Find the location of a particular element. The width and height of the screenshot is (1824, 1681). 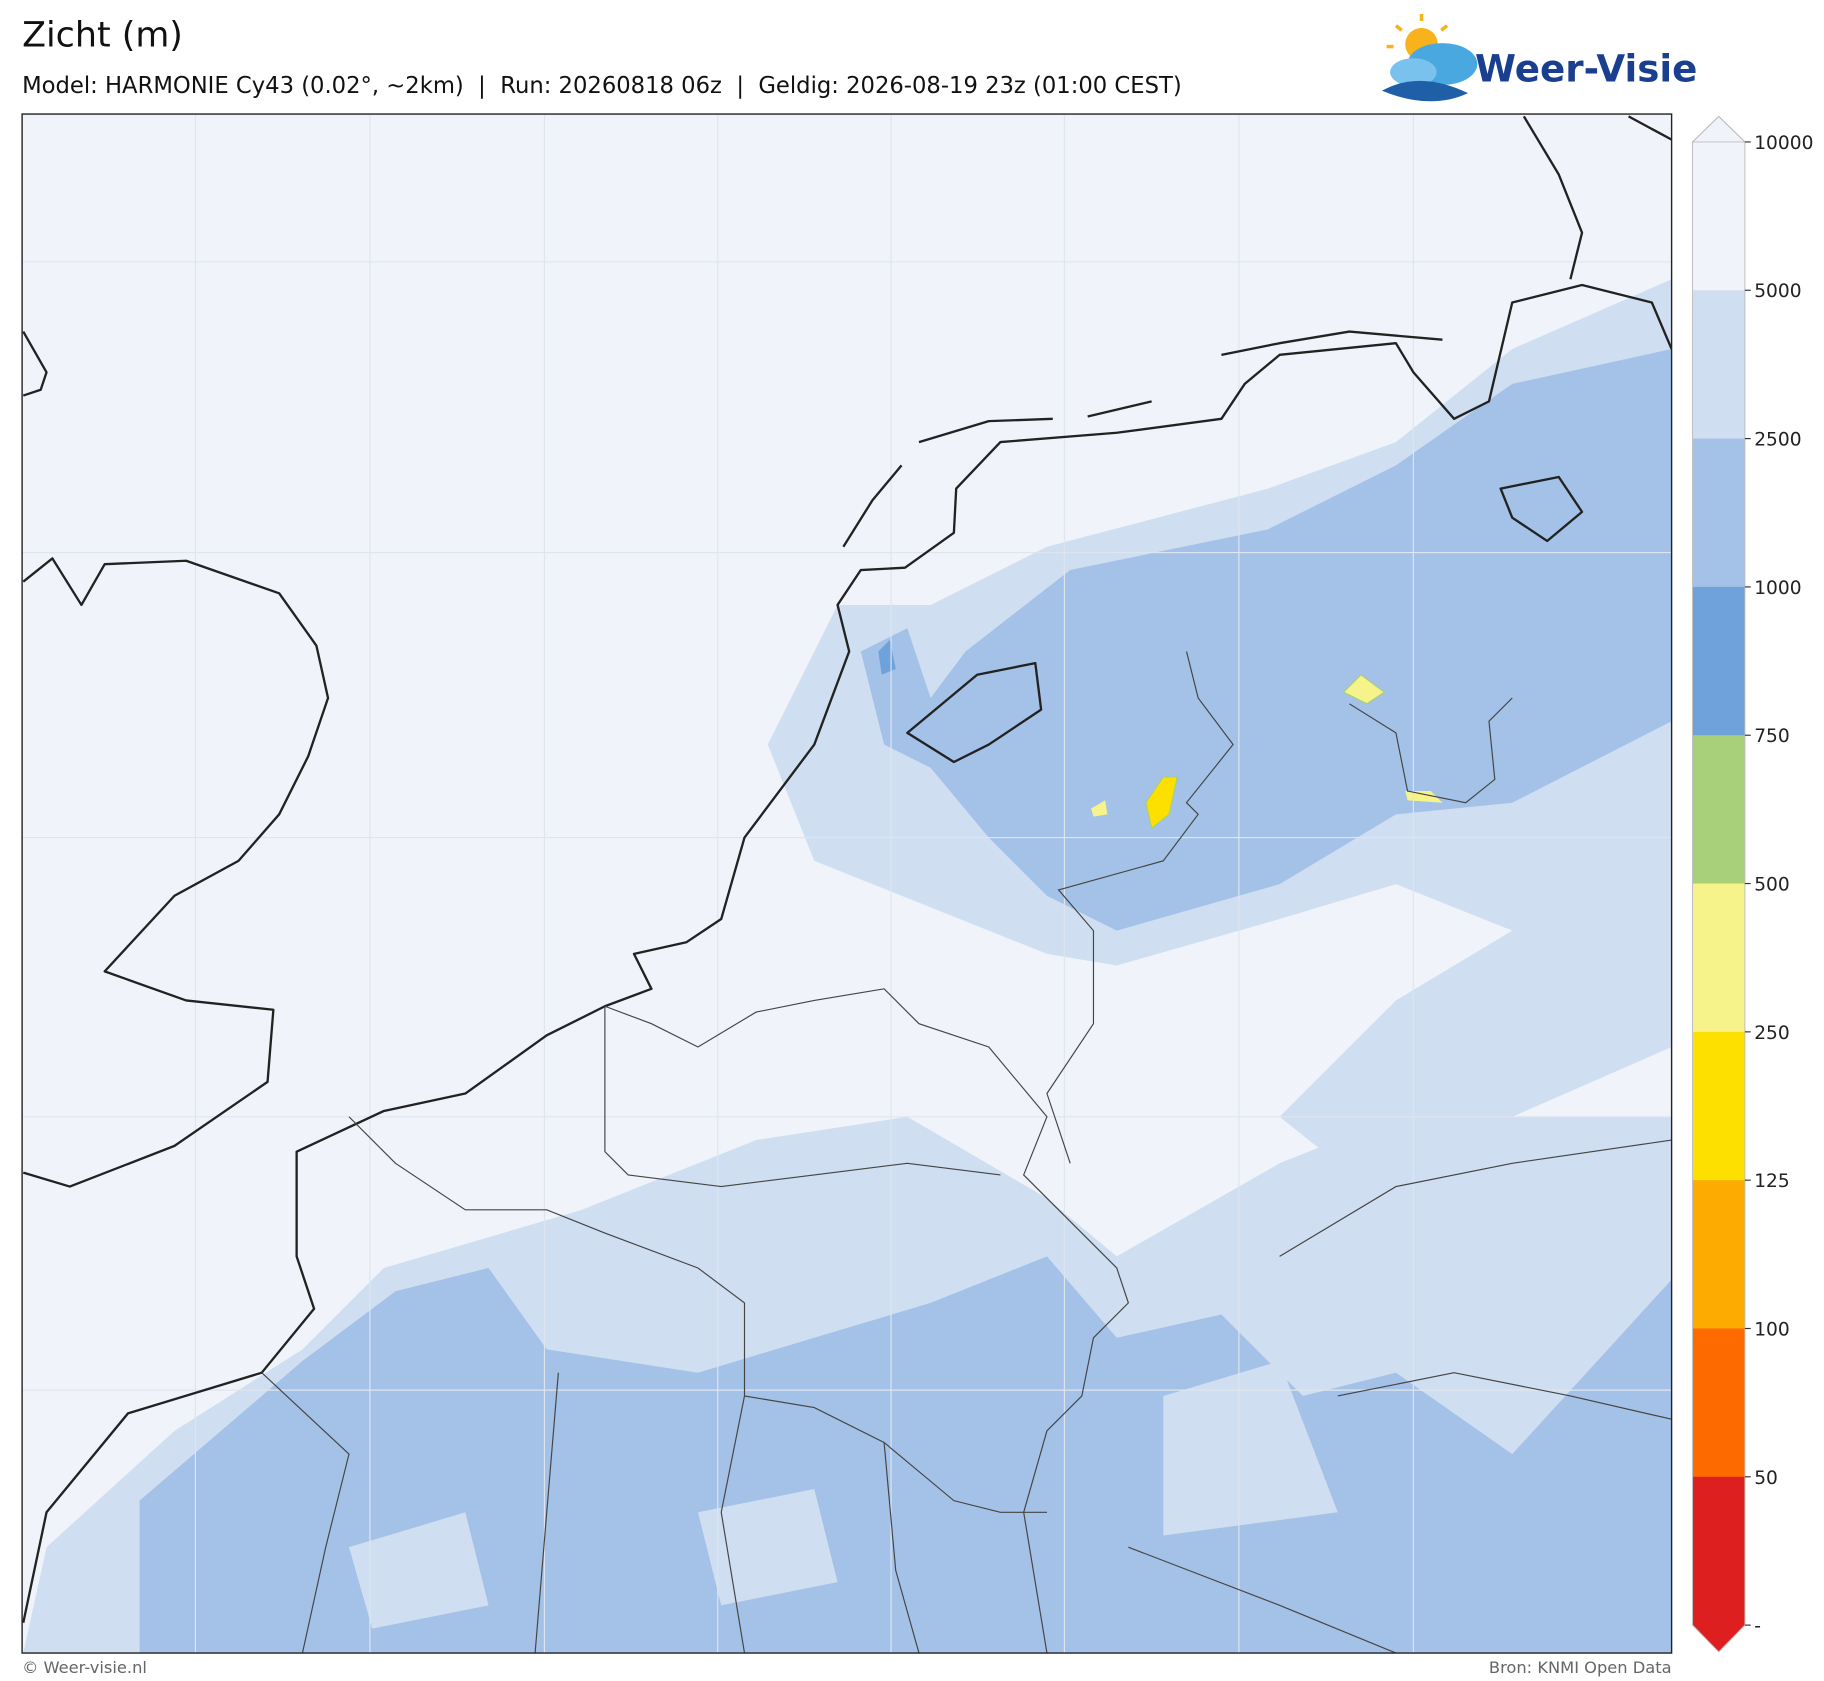

logo: Weer-Visie is located at coordinates (1539, 57).